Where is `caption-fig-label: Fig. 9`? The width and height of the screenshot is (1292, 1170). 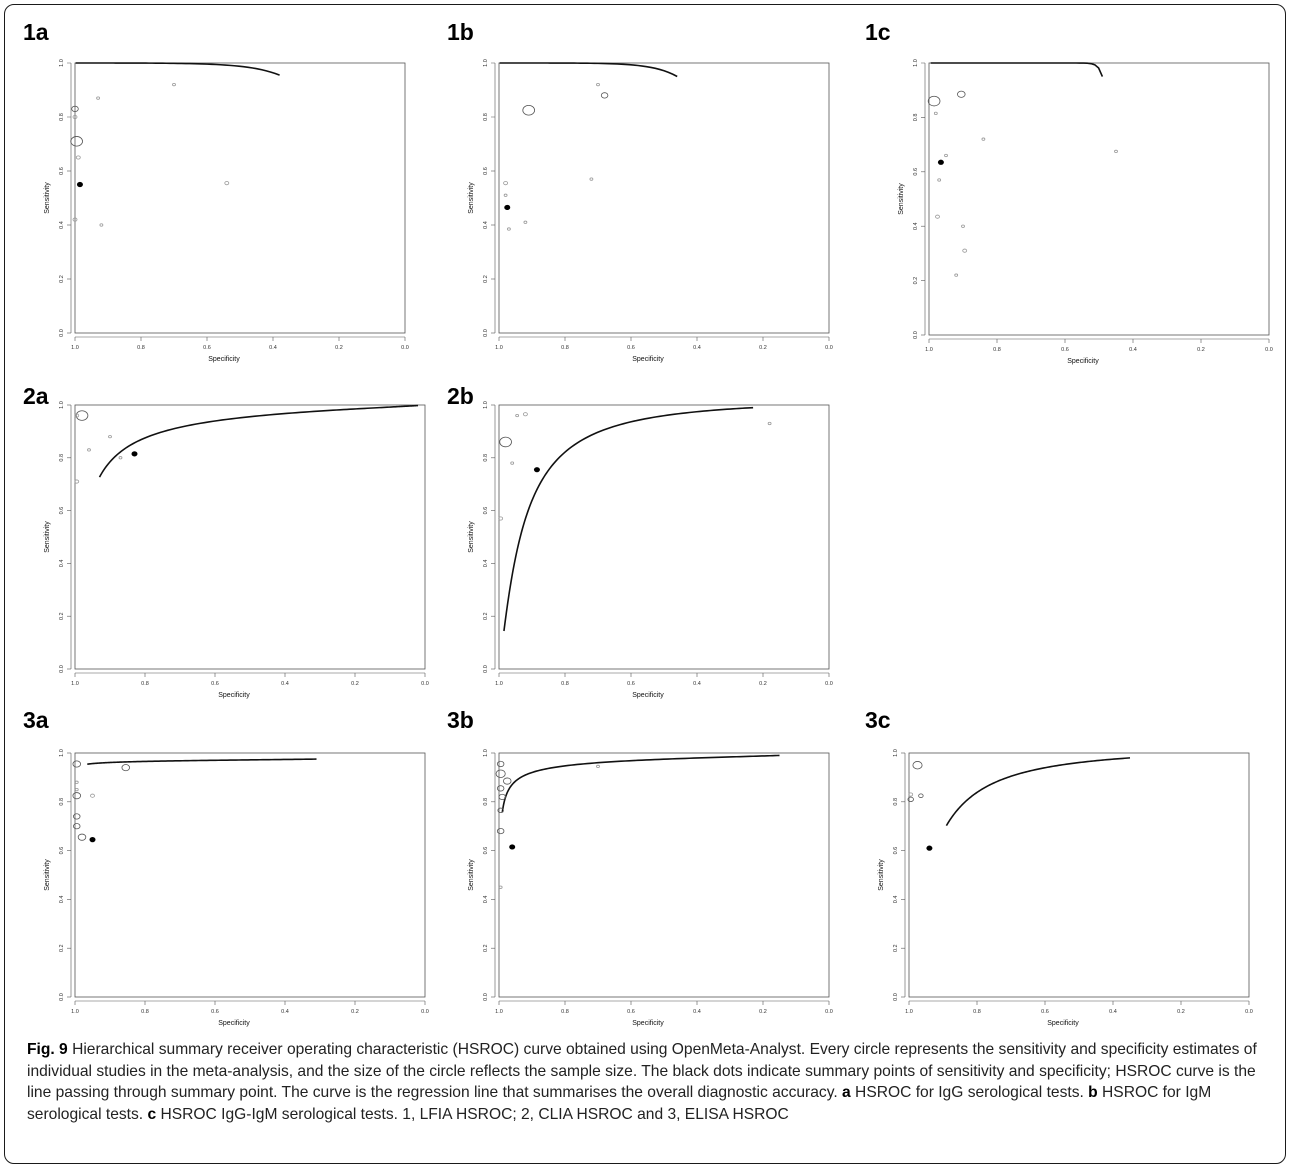 caption-fig-label: Fig. 9 is located at coordinates (47, 1049).